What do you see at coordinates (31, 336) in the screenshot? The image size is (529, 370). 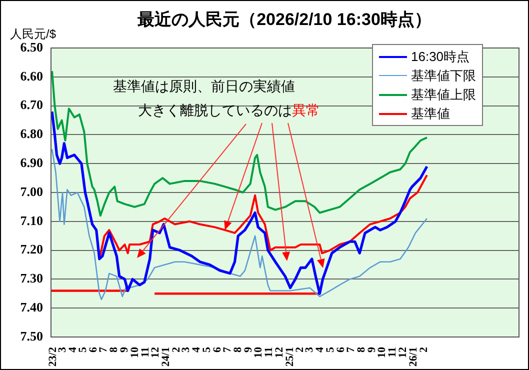 I see `y-tick-label: 7.50` at bounding box center [31, 336].